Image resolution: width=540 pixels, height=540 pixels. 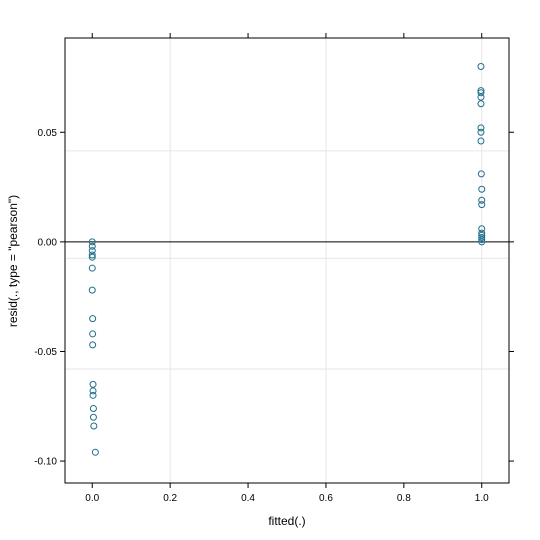 I want to click on x-tick-label: 0.2, so click(x=170, y=498).